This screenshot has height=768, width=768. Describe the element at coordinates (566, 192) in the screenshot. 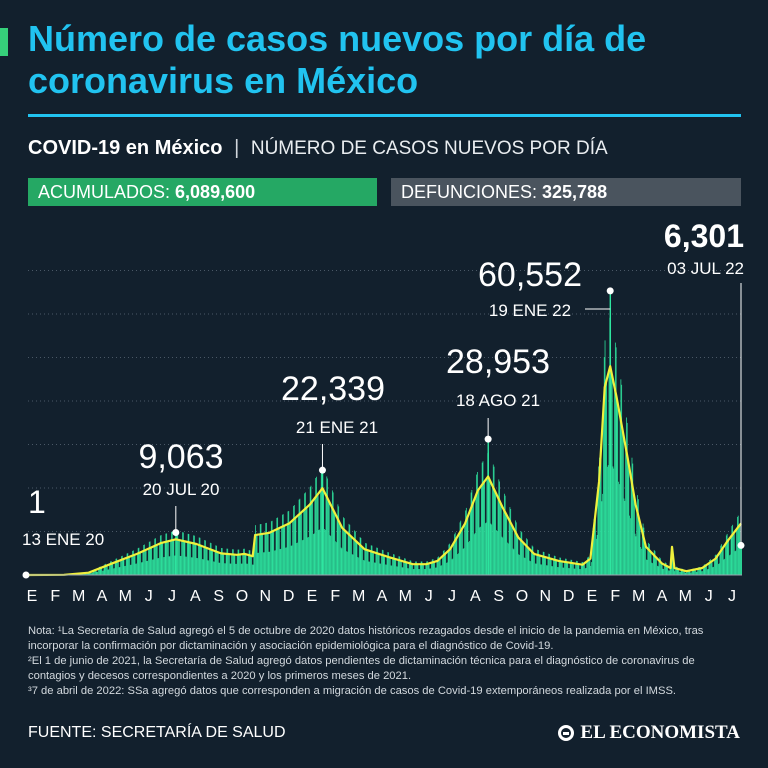

I see `deaths-badge: DEFUNCIONES: 325,788` at that location.